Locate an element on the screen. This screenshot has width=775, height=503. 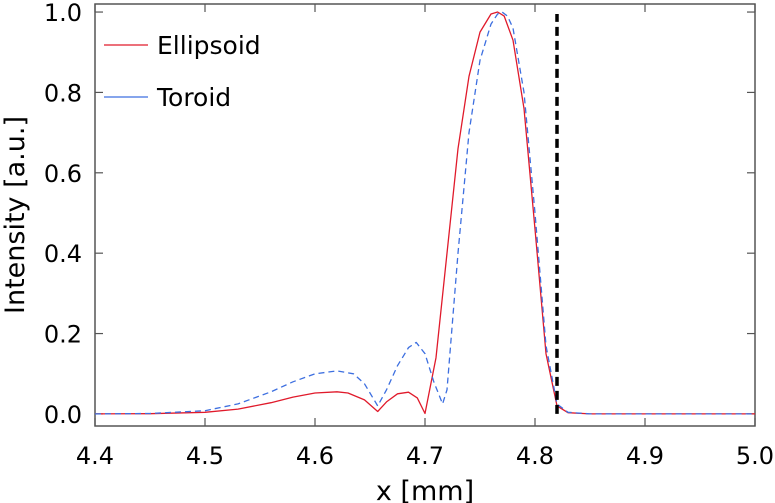
y-tick-label: 0.0 is located at coordinates (63, 415).